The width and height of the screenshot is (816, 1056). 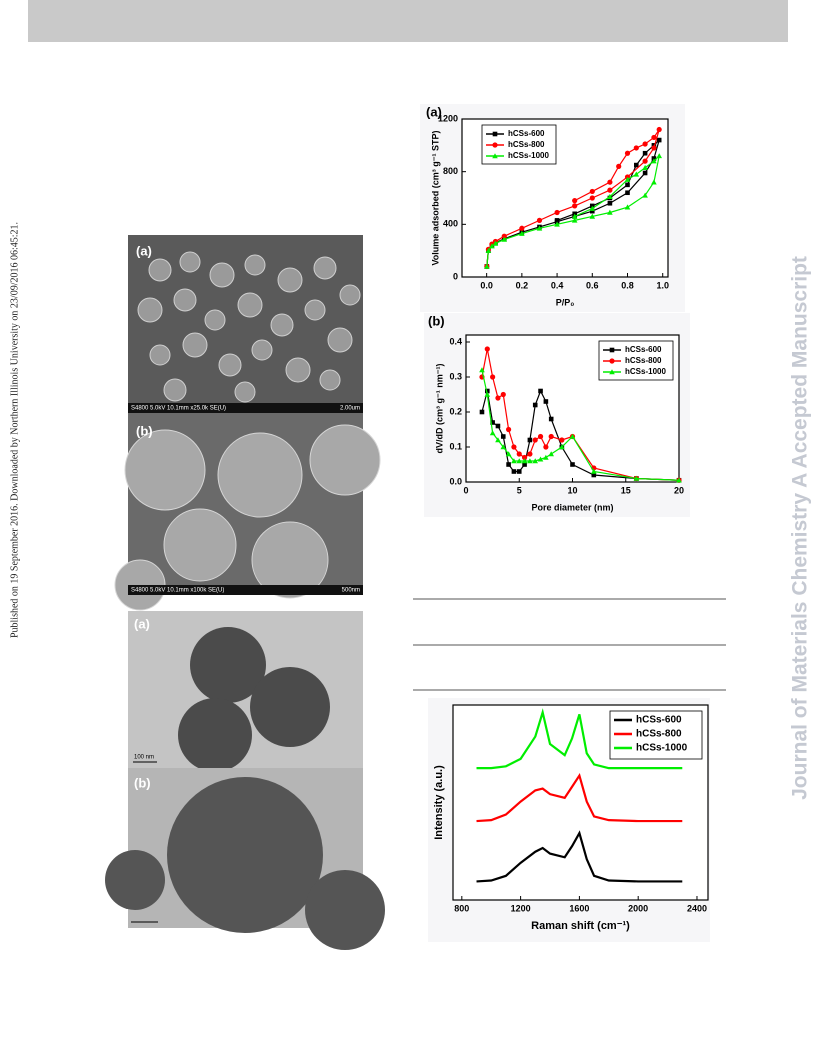 I want to click on x-tick-label: 800, so click(x=461, y=908).